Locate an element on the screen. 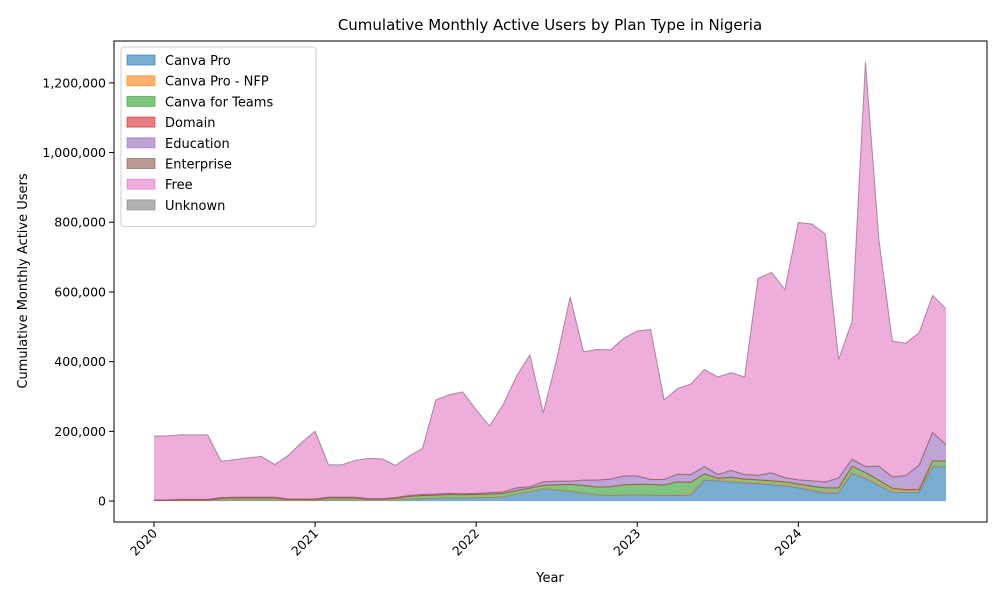 The width and height of the screenshot is (1000, 604). legend-label: Unknown is located at coordinates (195, 206).